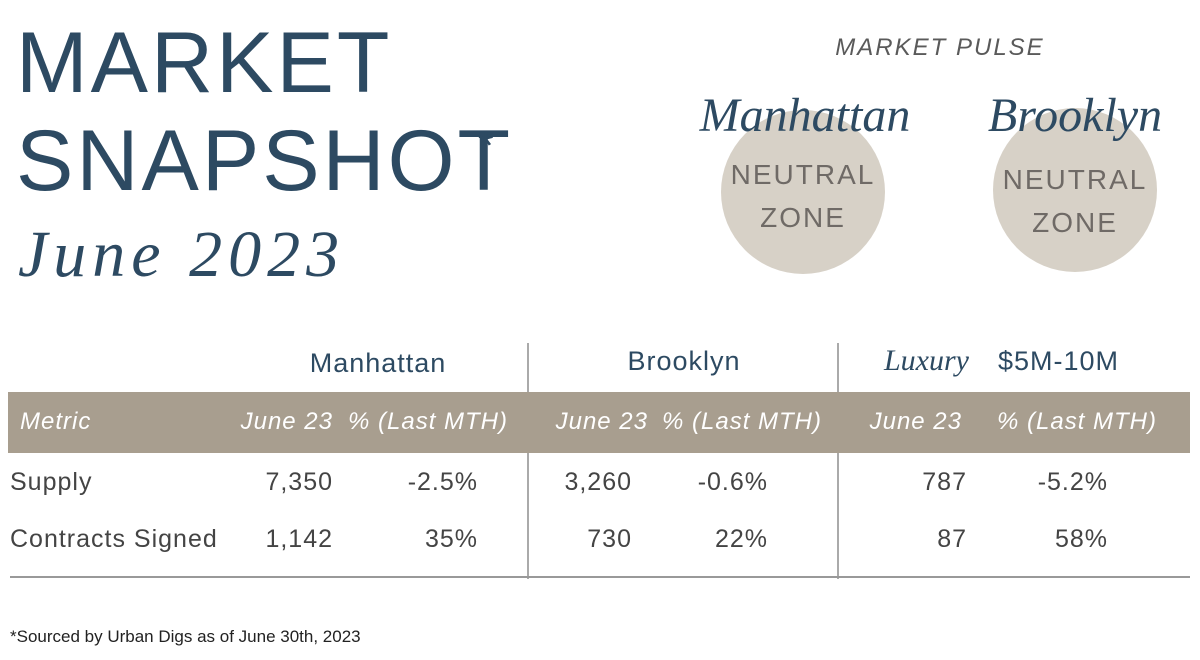  I want to click on cell-value: -0.6%, so click(732, 482).